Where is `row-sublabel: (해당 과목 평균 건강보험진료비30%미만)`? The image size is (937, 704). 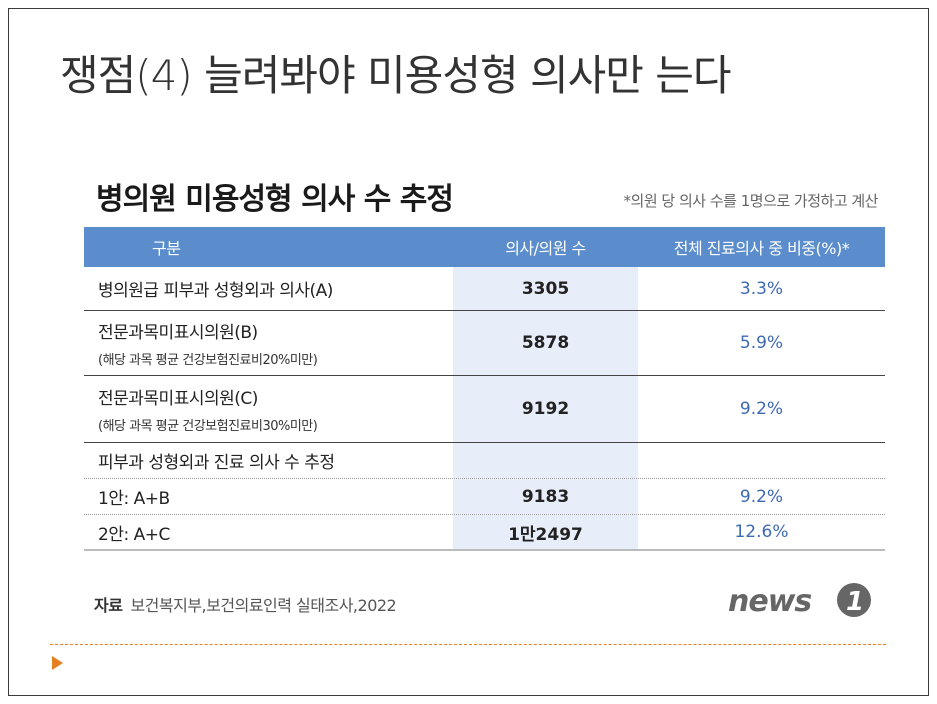
row-sublabel: (해당 과목 평균 건강보험진료비30%미만) is located at coordinates (208, 426).